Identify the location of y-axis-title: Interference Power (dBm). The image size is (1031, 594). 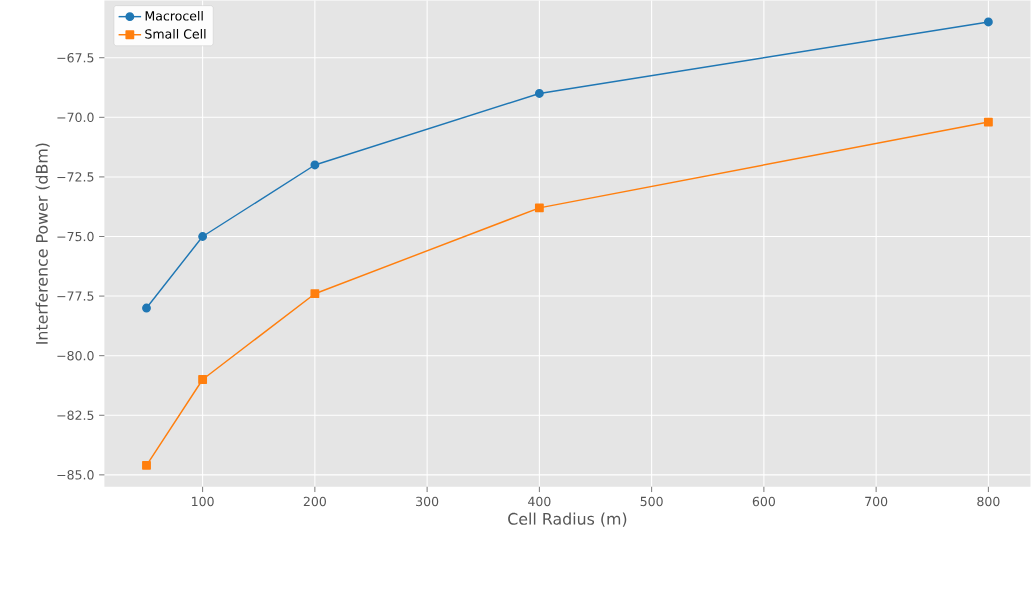
(42, 243).